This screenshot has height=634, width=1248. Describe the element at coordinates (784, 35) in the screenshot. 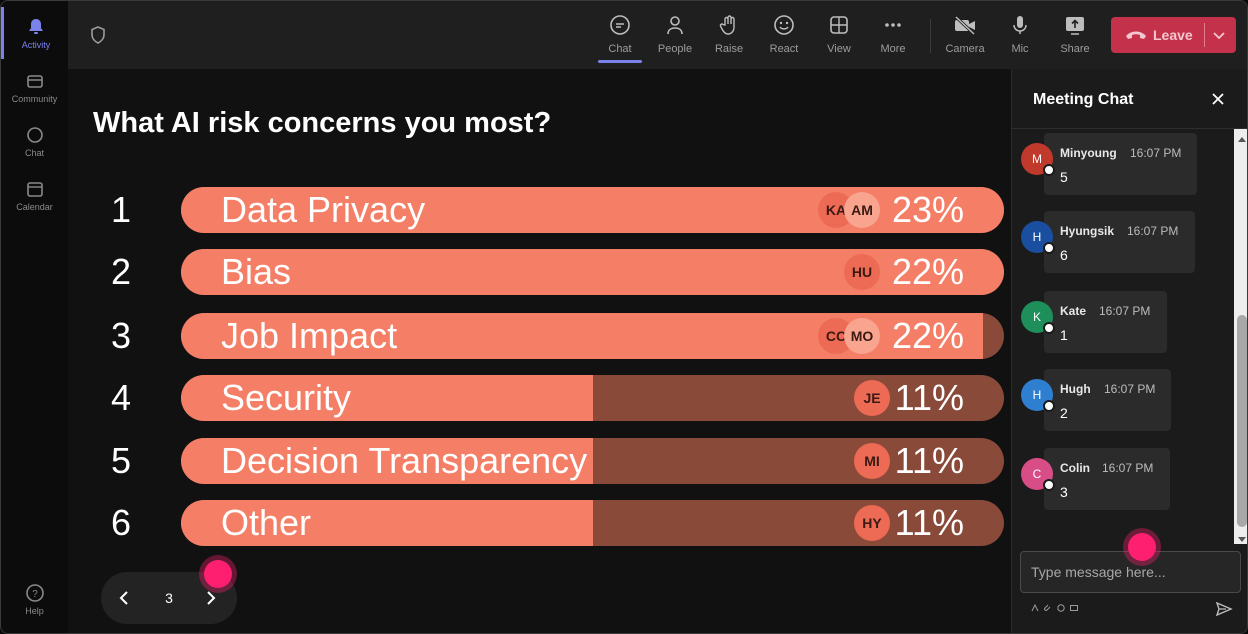

I see `toolbar-react-button: React` at that location.